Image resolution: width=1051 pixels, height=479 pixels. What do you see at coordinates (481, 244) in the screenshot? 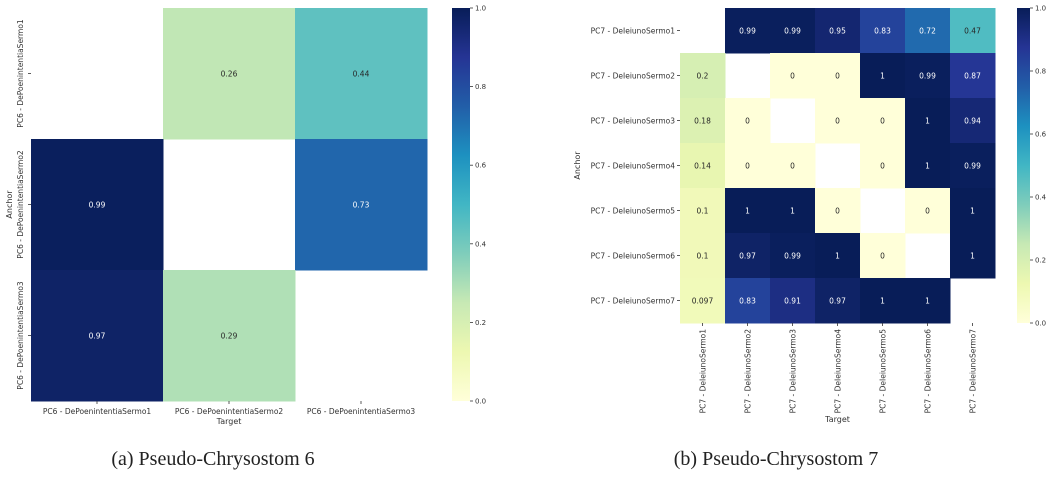
I see `colorbar-tick-label: 0.4` at bounding box center [481, 244].